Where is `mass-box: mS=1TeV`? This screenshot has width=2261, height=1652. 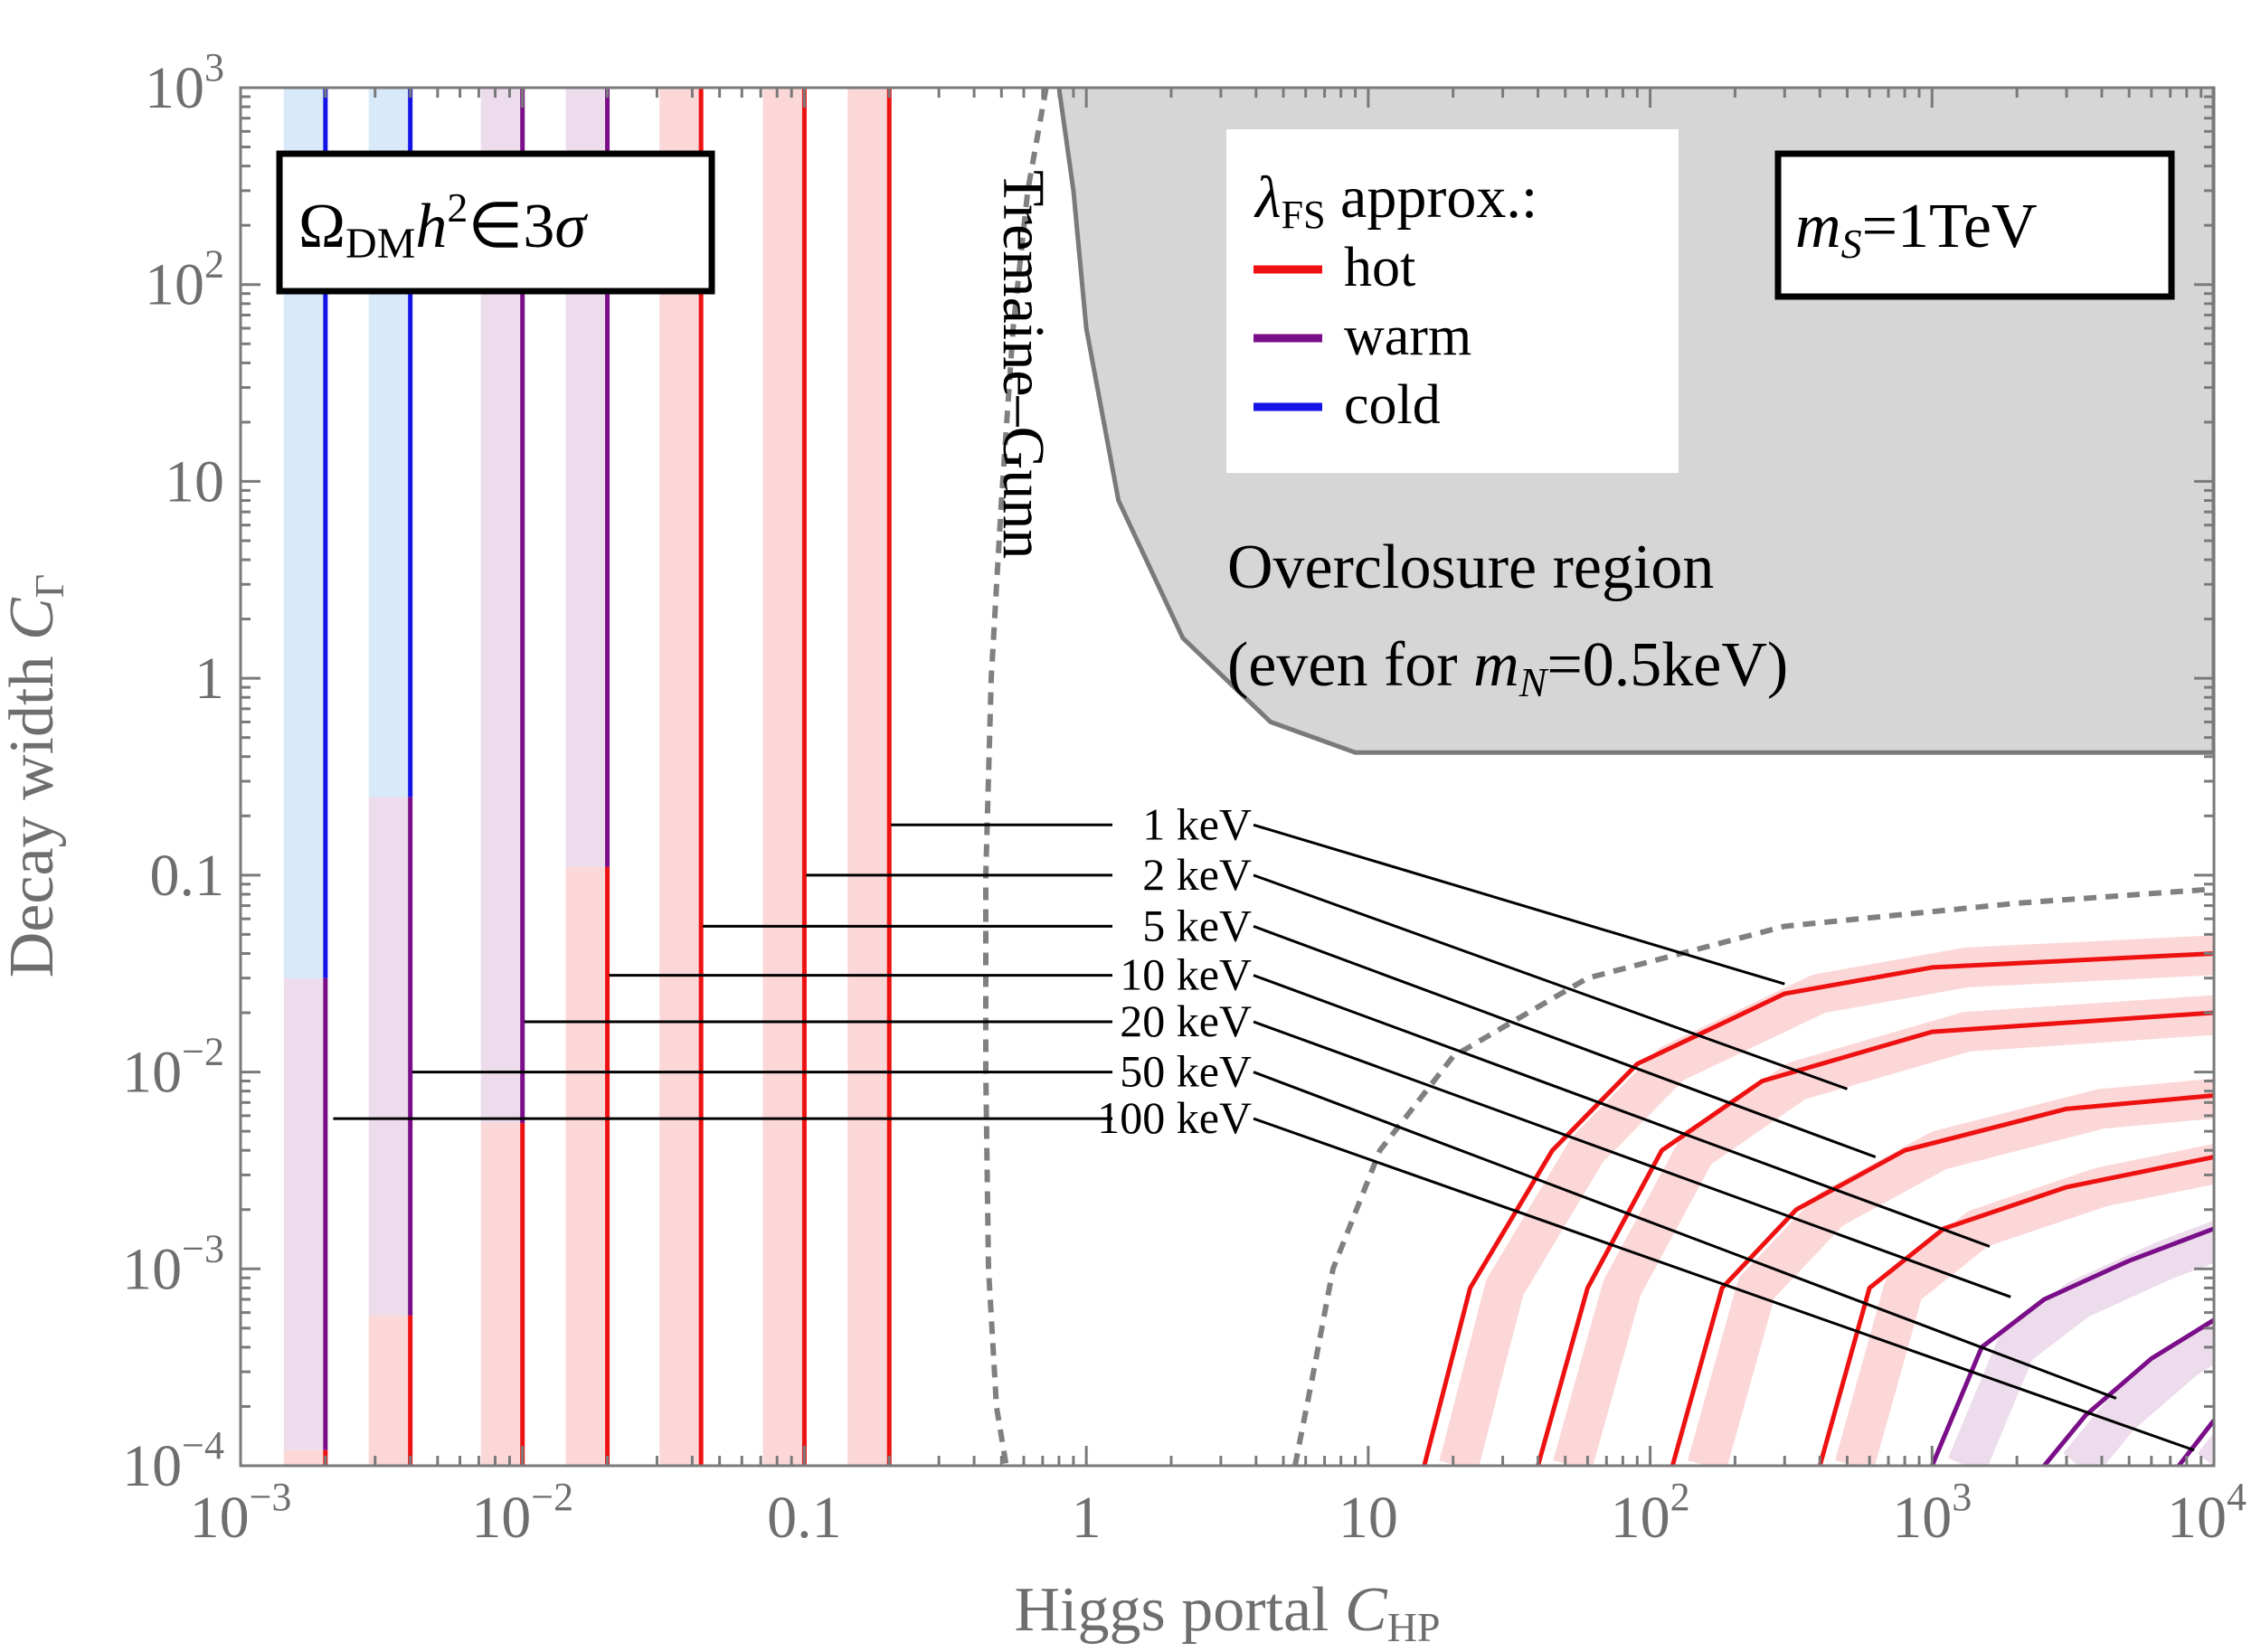 mass-box: mS=1TeV is located at coordinates (1974, 225).